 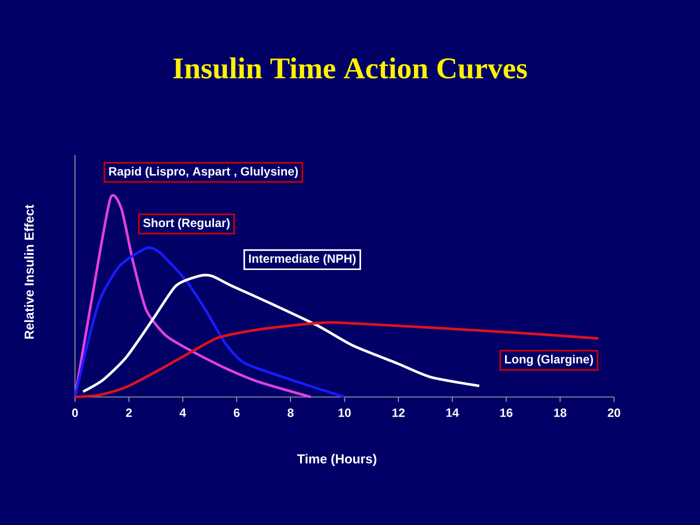 I want to click on x-tick-label: 20, so click(x=614, y=413).